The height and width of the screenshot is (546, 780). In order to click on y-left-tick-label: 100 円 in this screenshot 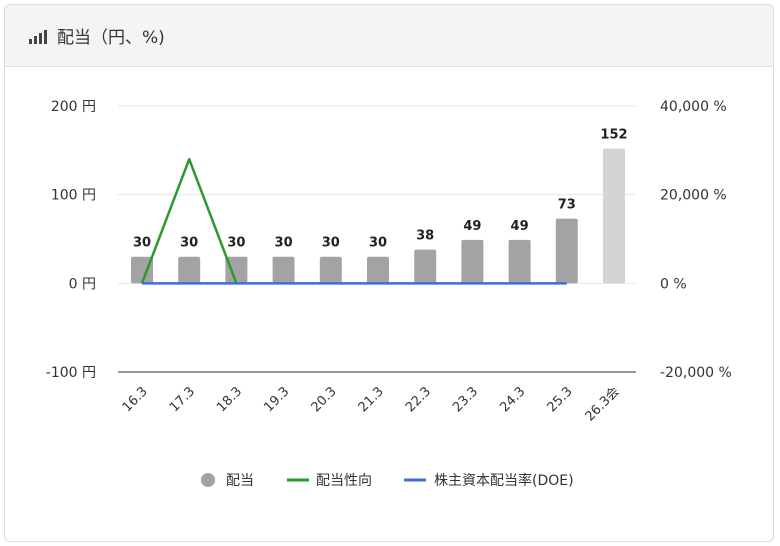, I will do `click(73, 196)`.